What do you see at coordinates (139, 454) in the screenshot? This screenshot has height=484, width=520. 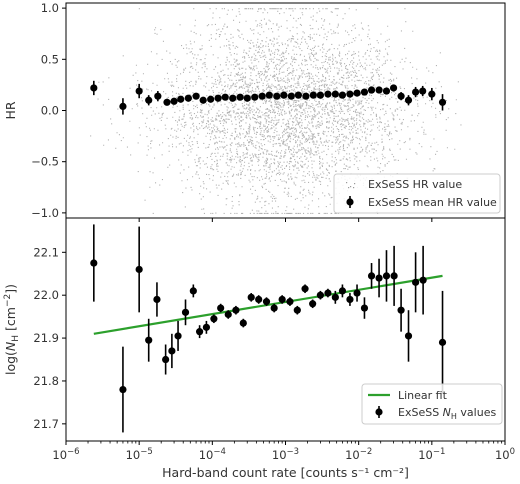 I see `nh-xtick-label: 10⁻⁵` at bounding box center [139, 454].